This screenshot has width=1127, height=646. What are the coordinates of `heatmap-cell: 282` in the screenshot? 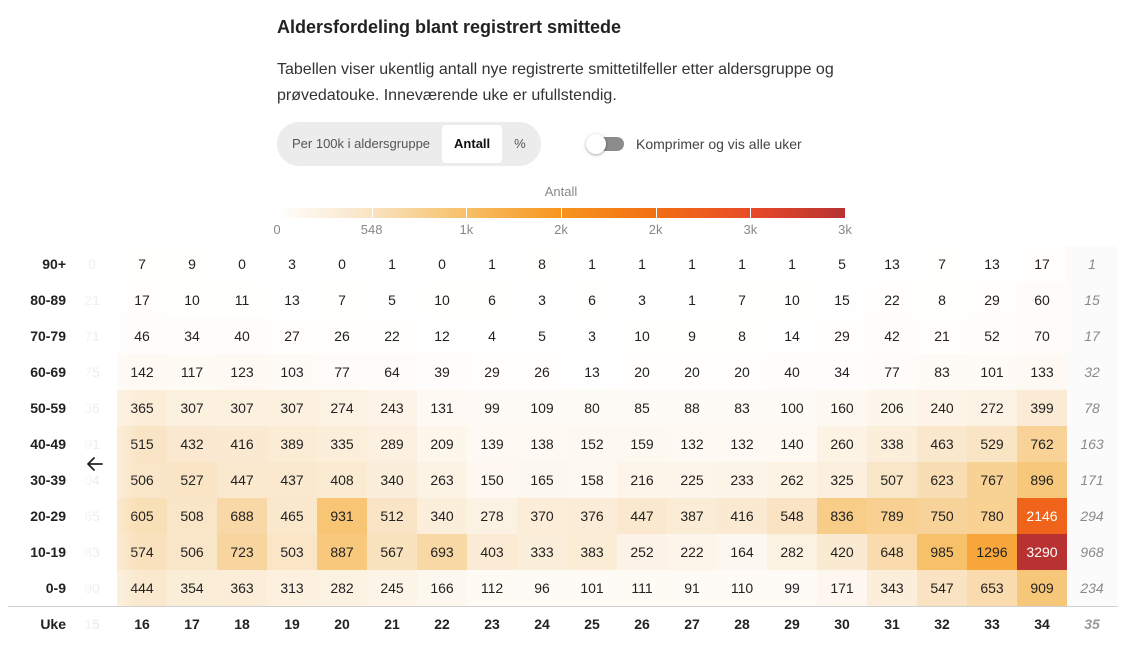 It's located at (792, 552).